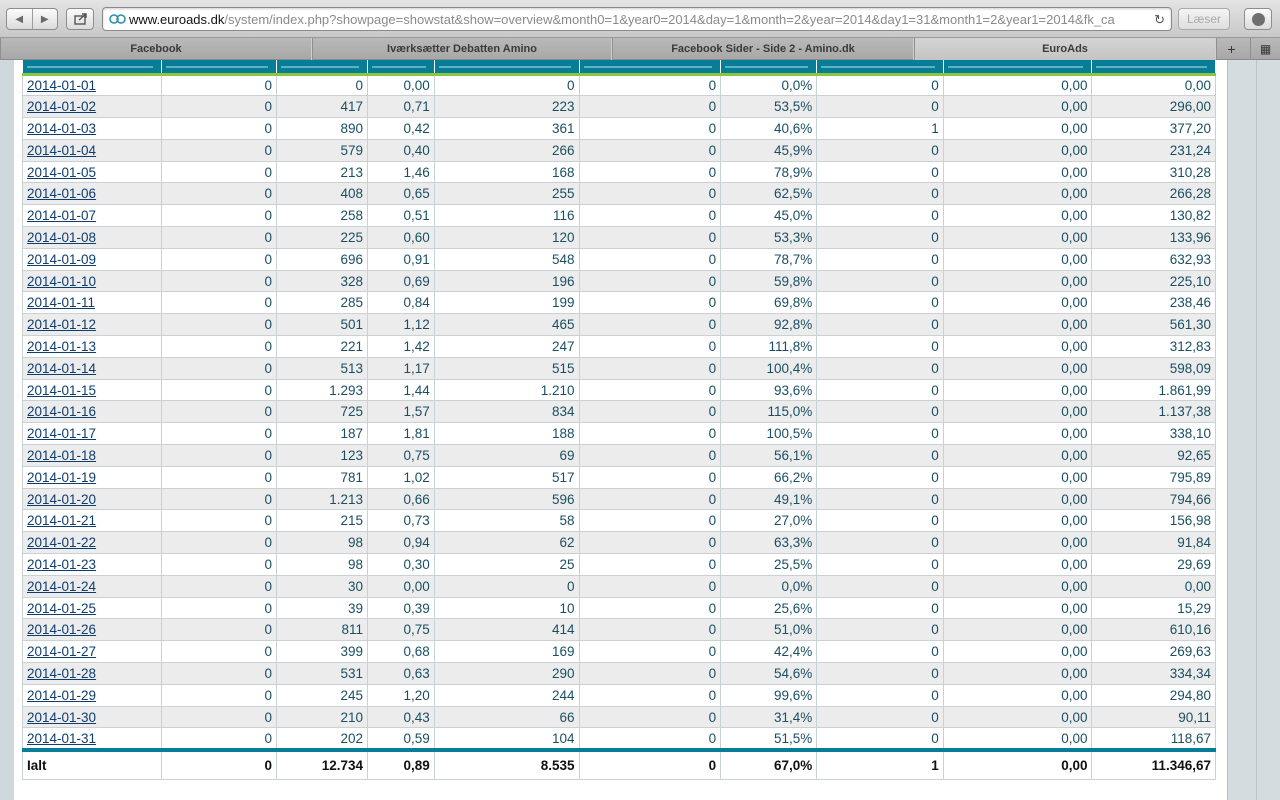  Describe the element at coordinates (80, 19) in the screenshot. I see `share-button` at that location.